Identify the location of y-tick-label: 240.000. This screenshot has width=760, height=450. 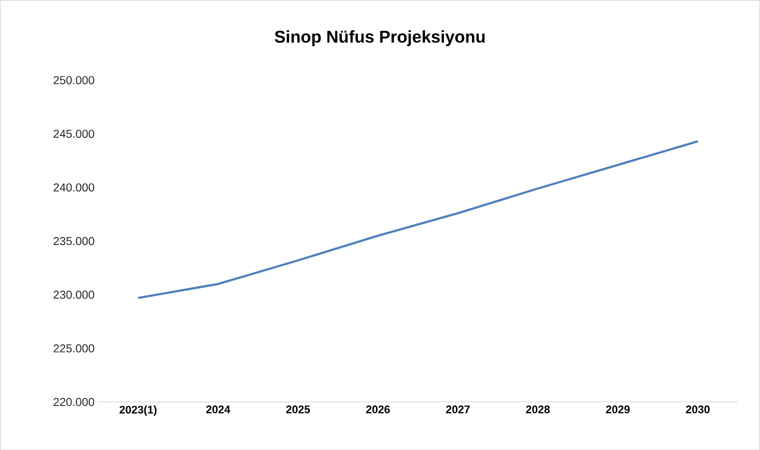
(74, 187).